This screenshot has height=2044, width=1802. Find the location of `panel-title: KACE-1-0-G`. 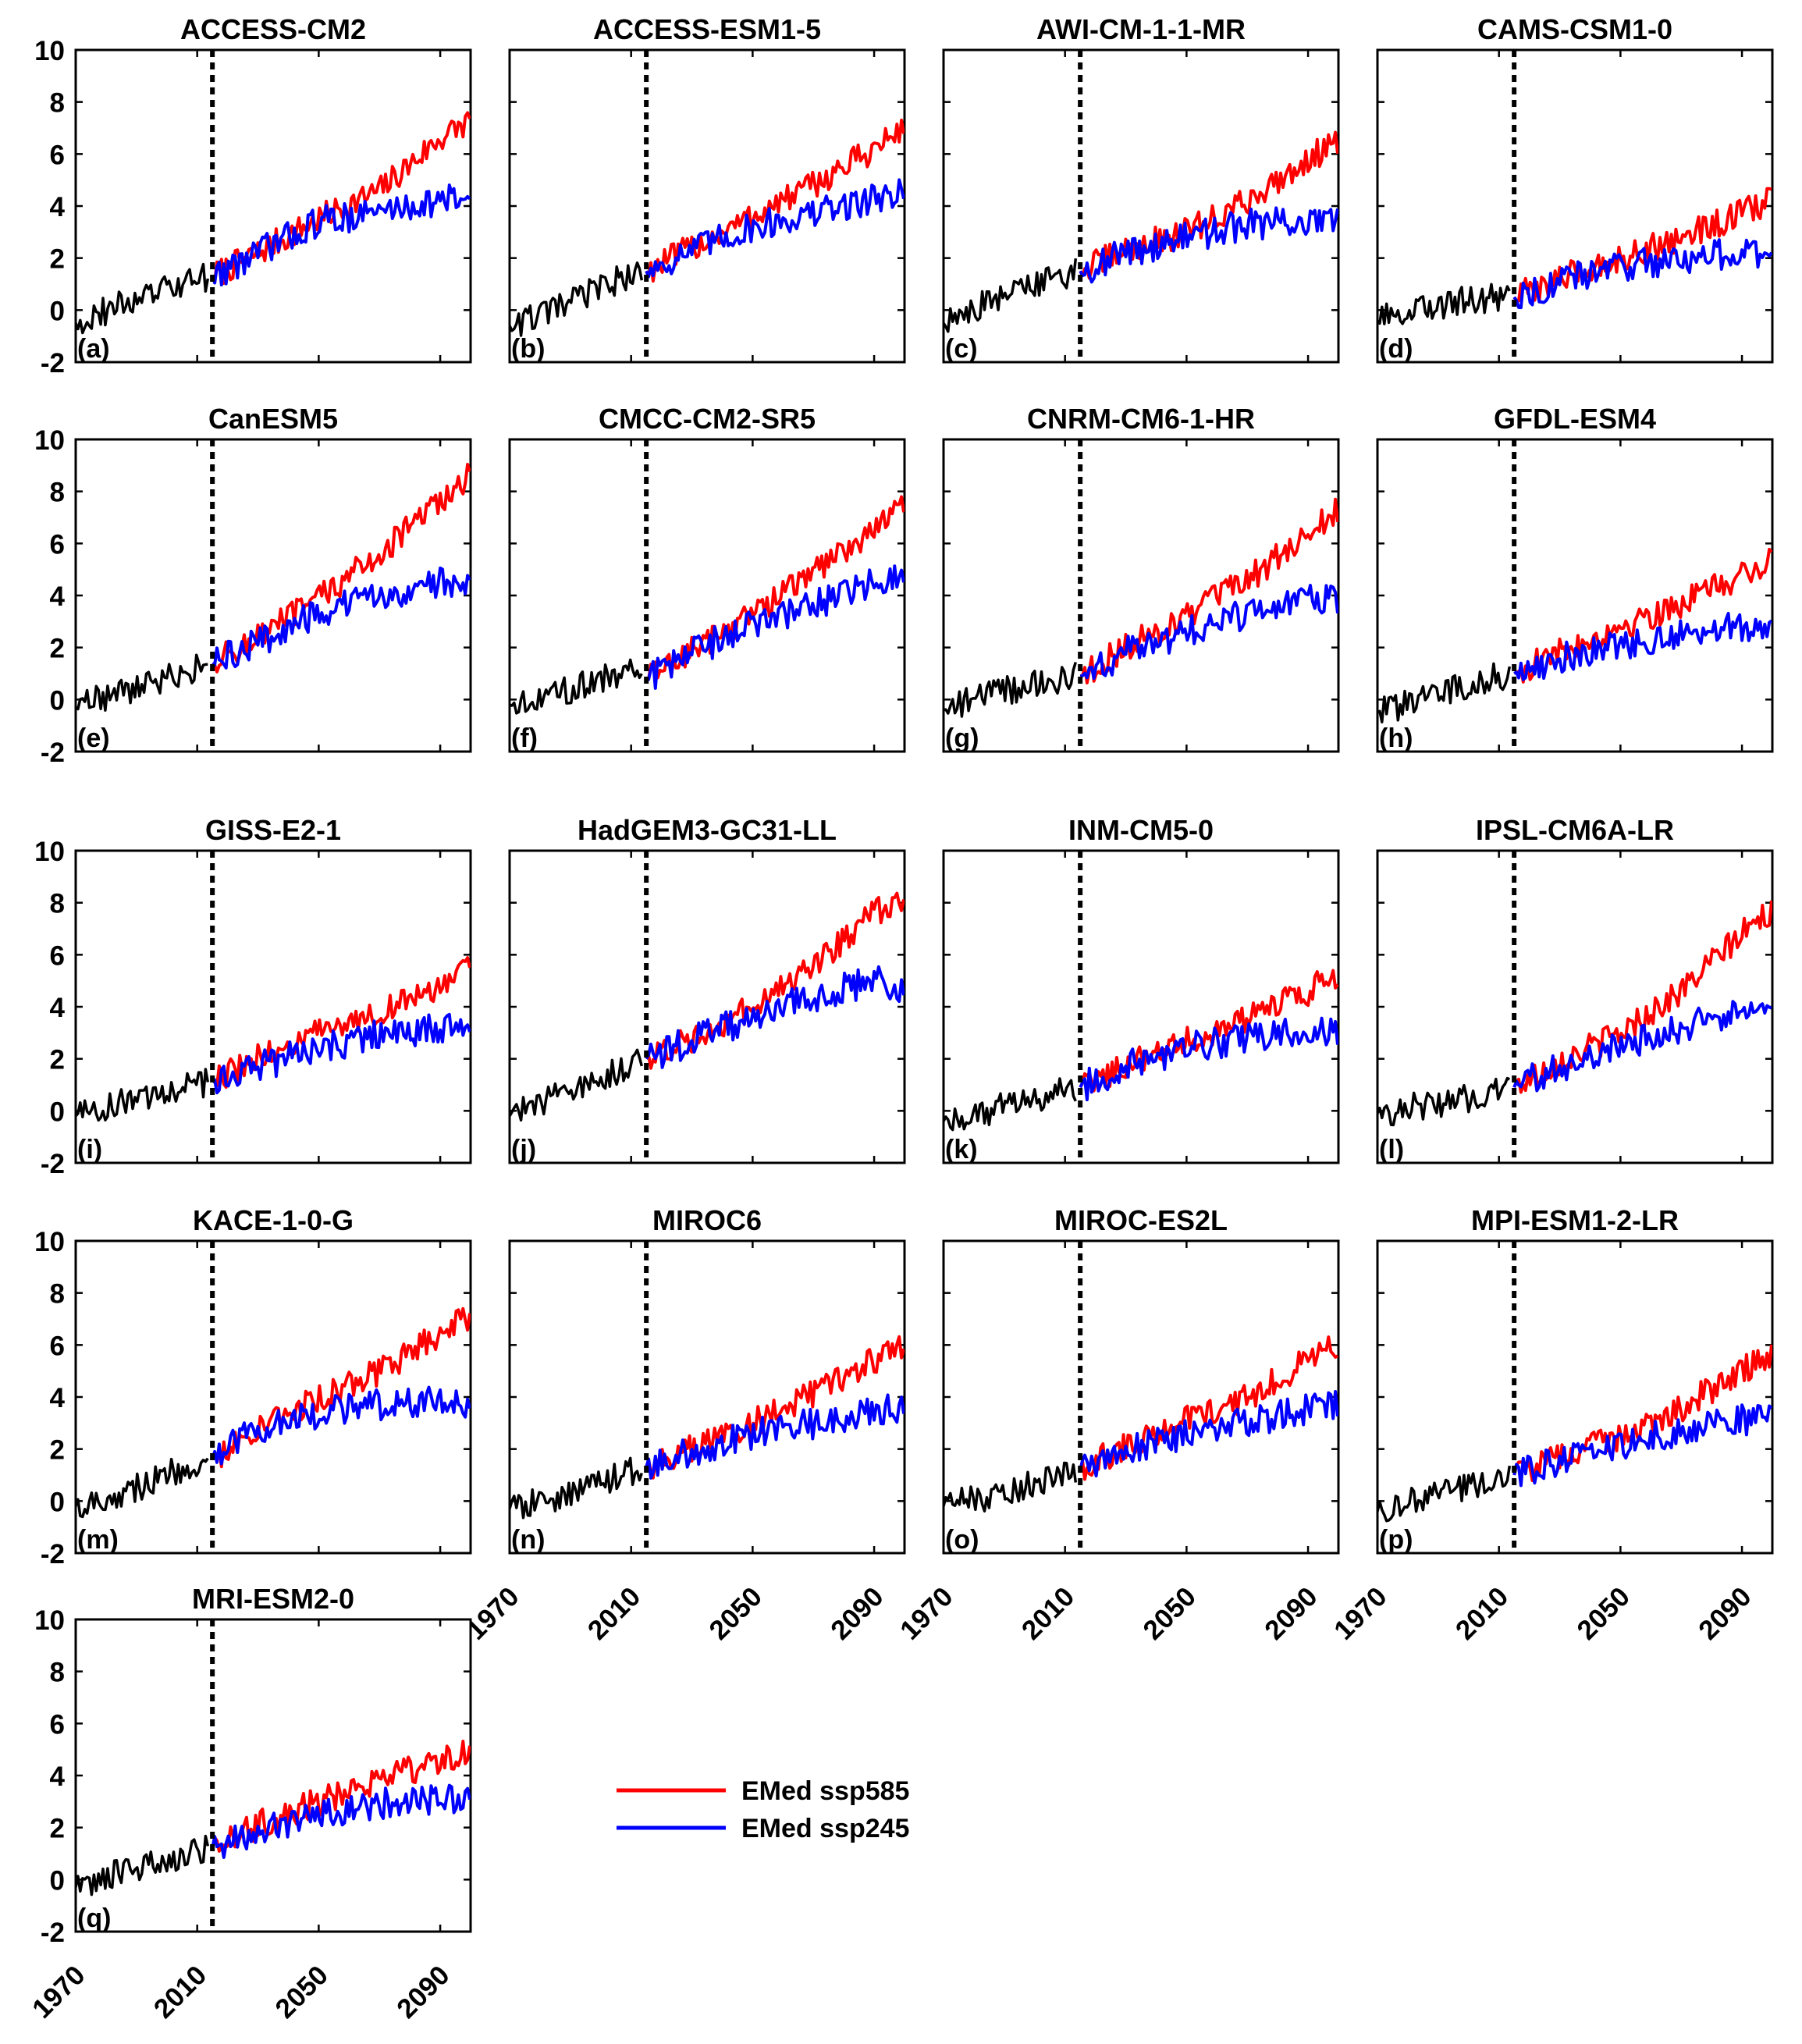

panel-title: KACE-1-0-G is located at coordinates (273, 1220).